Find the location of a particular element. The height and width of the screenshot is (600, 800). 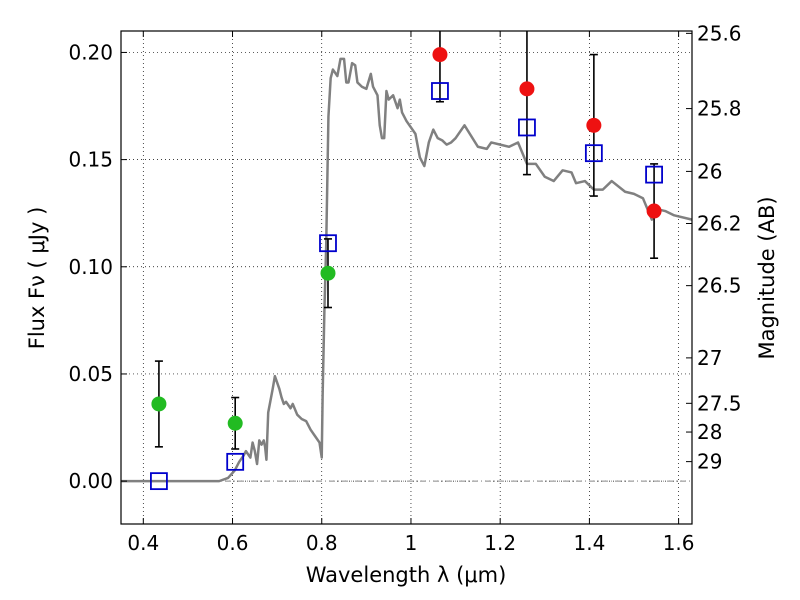

mag-tick-label: 25.6 is located at coordinates (719, 33).